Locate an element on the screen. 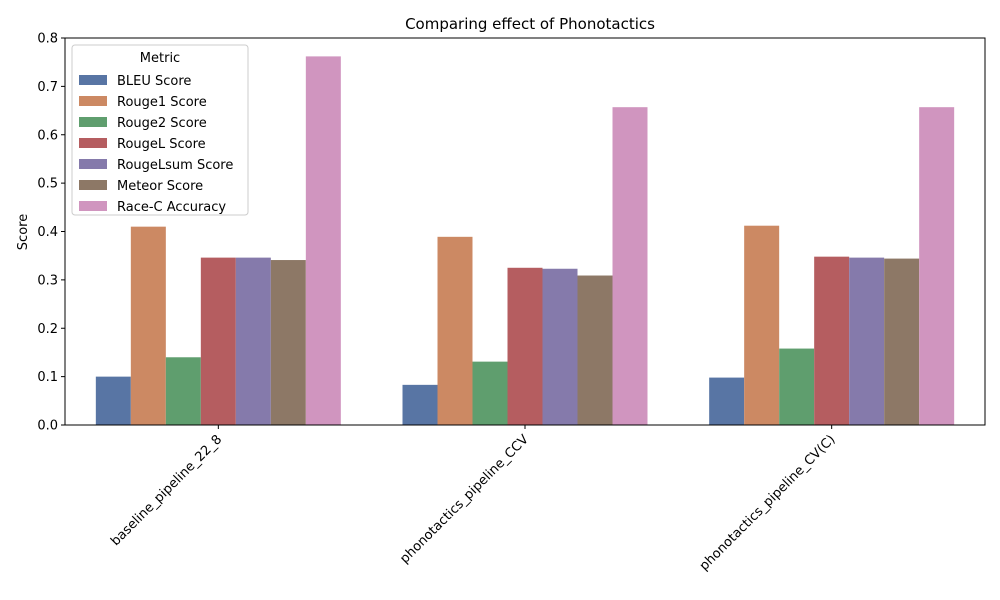 This screenshot has width=1000, height=600. y-tick-label: 0.8 is located at coordinates (47, 39).